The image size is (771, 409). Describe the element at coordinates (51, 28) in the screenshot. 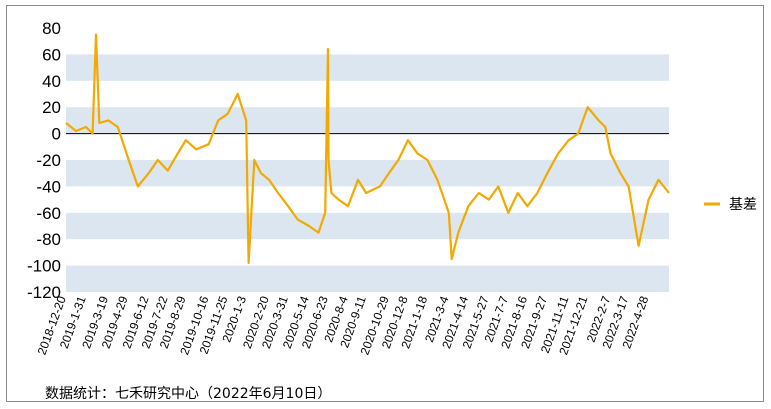

I see `y-tick-label: 80` at that location.